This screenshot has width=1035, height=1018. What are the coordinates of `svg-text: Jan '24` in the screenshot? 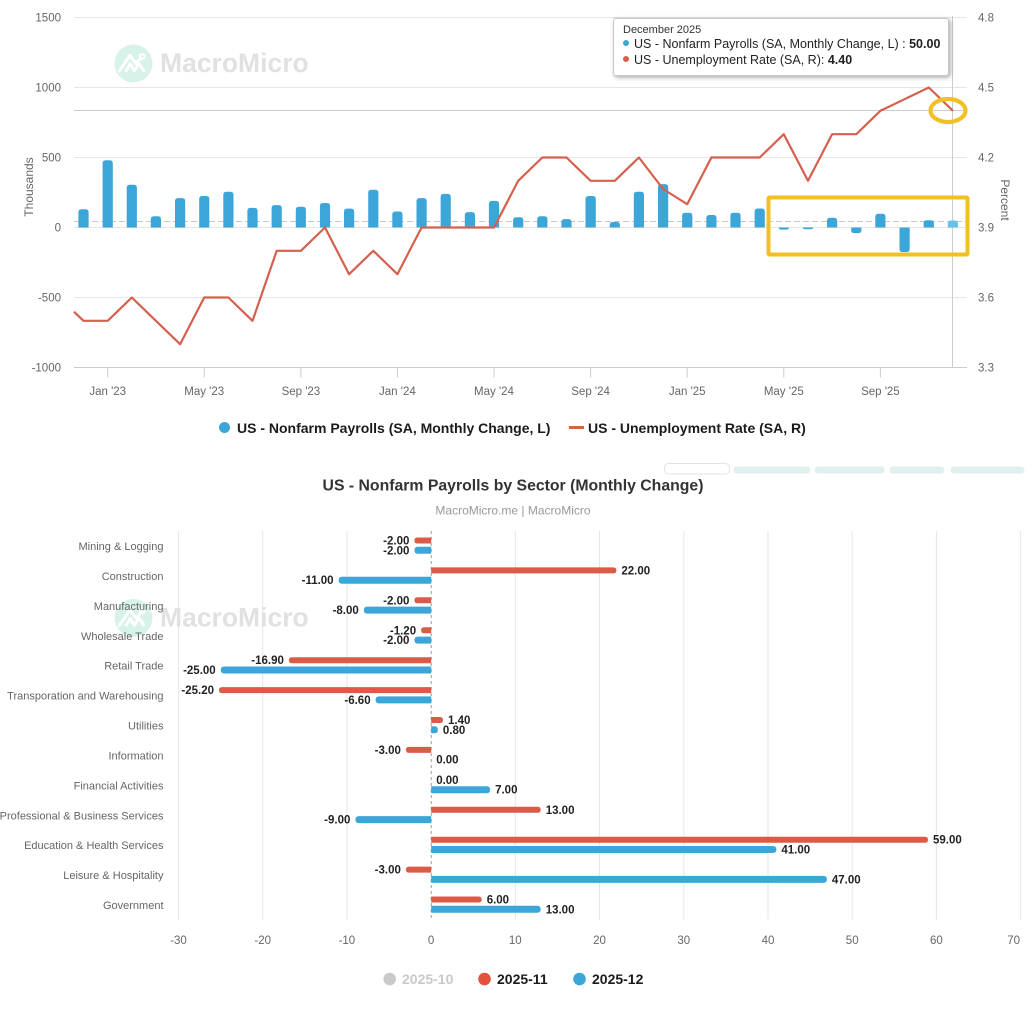 It's located at (397, 392).